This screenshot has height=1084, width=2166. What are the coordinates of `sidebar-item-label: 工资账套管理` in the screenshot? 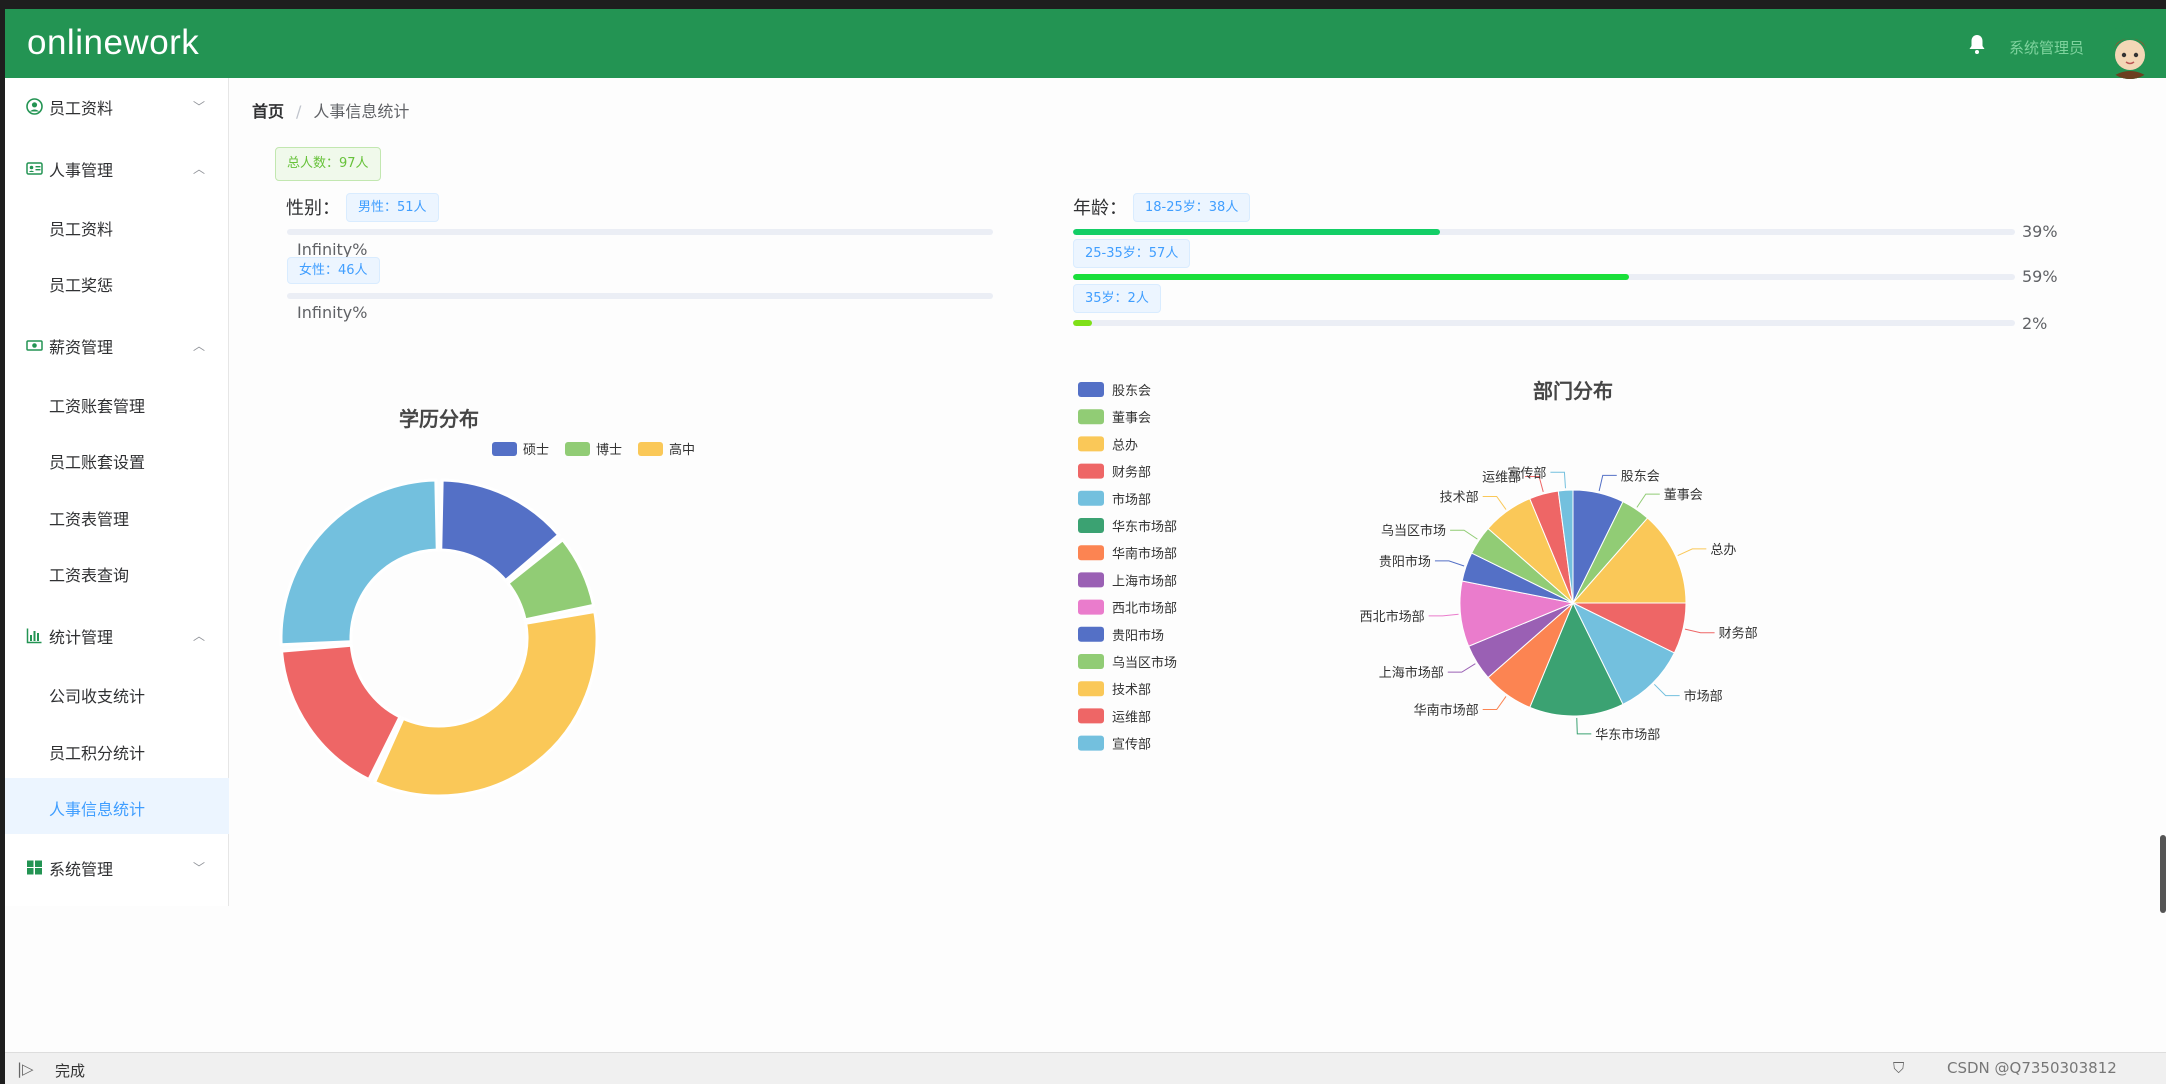 It's located at (97, 406).